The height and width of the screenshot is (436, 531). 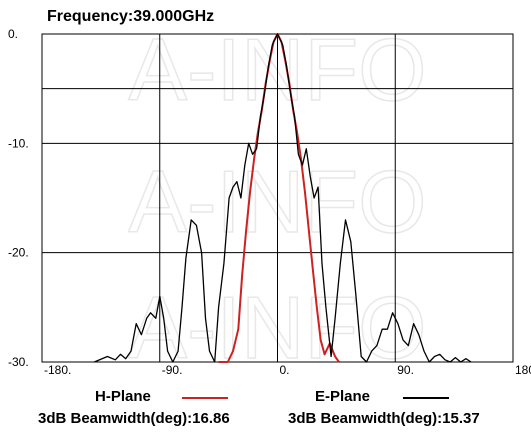 What do you see at coordinates (13, 34) in the screenshot?
I see `y-tick-label: 0.` at bounding box center [13, 34].